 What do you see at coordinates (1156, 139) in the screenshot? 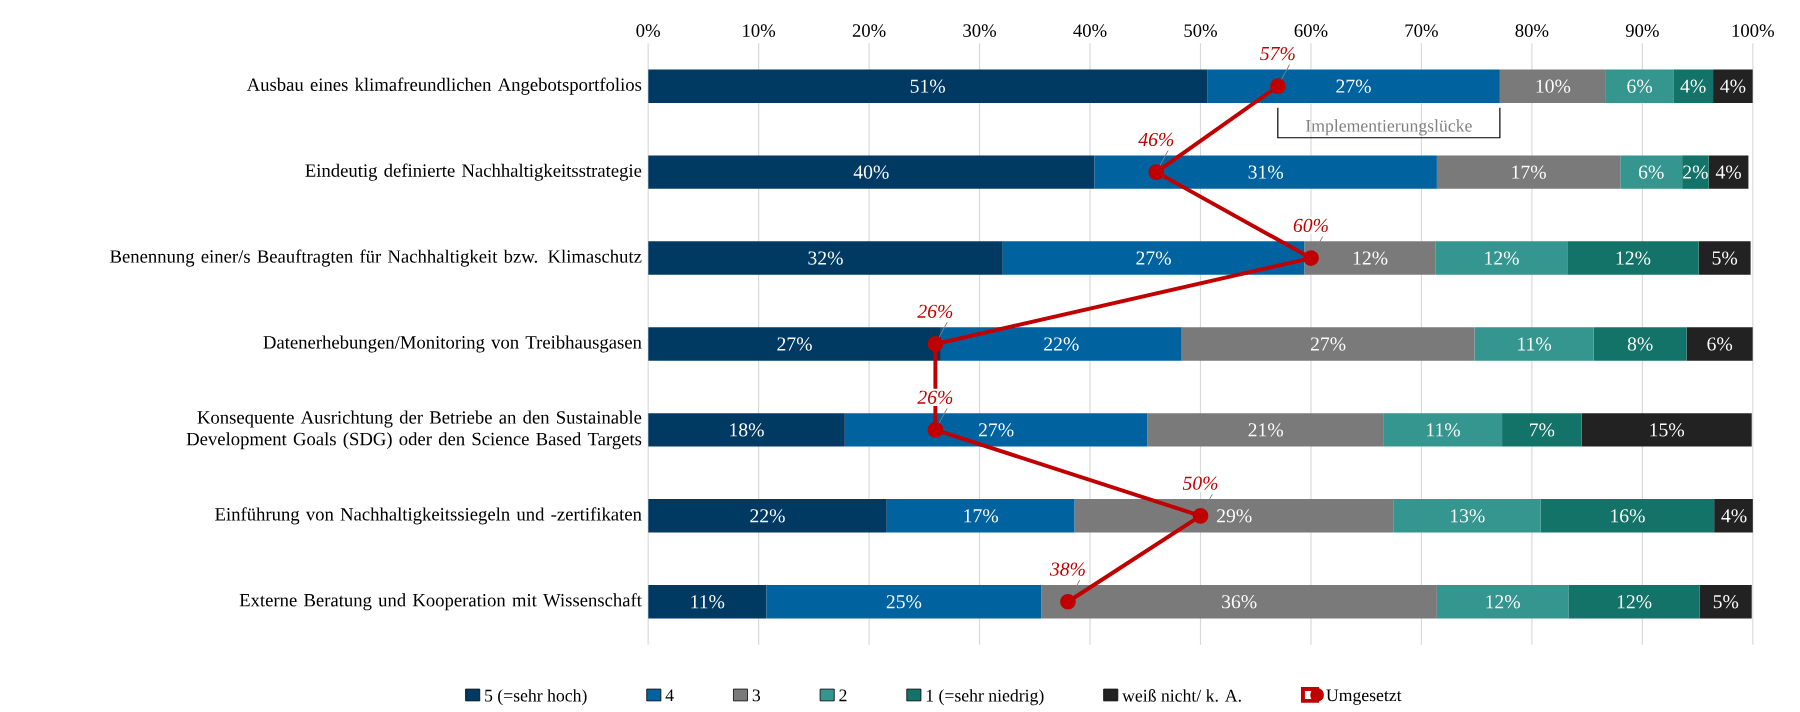
I see `data-label: 46%` at bounding box center [1156, 139].